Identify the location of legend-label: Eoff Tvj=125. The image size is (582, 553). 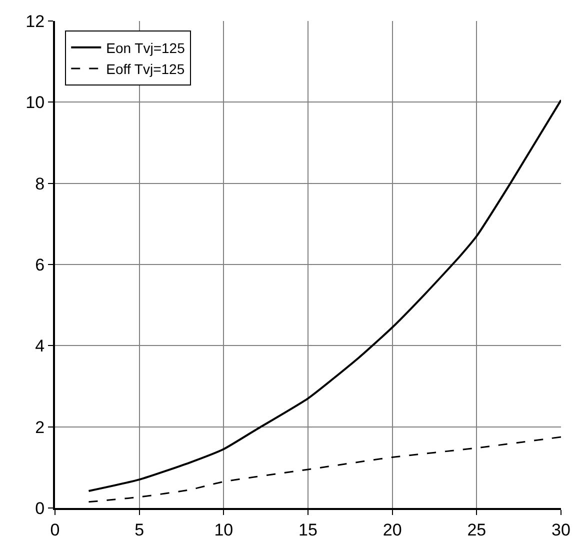
(145, 69).